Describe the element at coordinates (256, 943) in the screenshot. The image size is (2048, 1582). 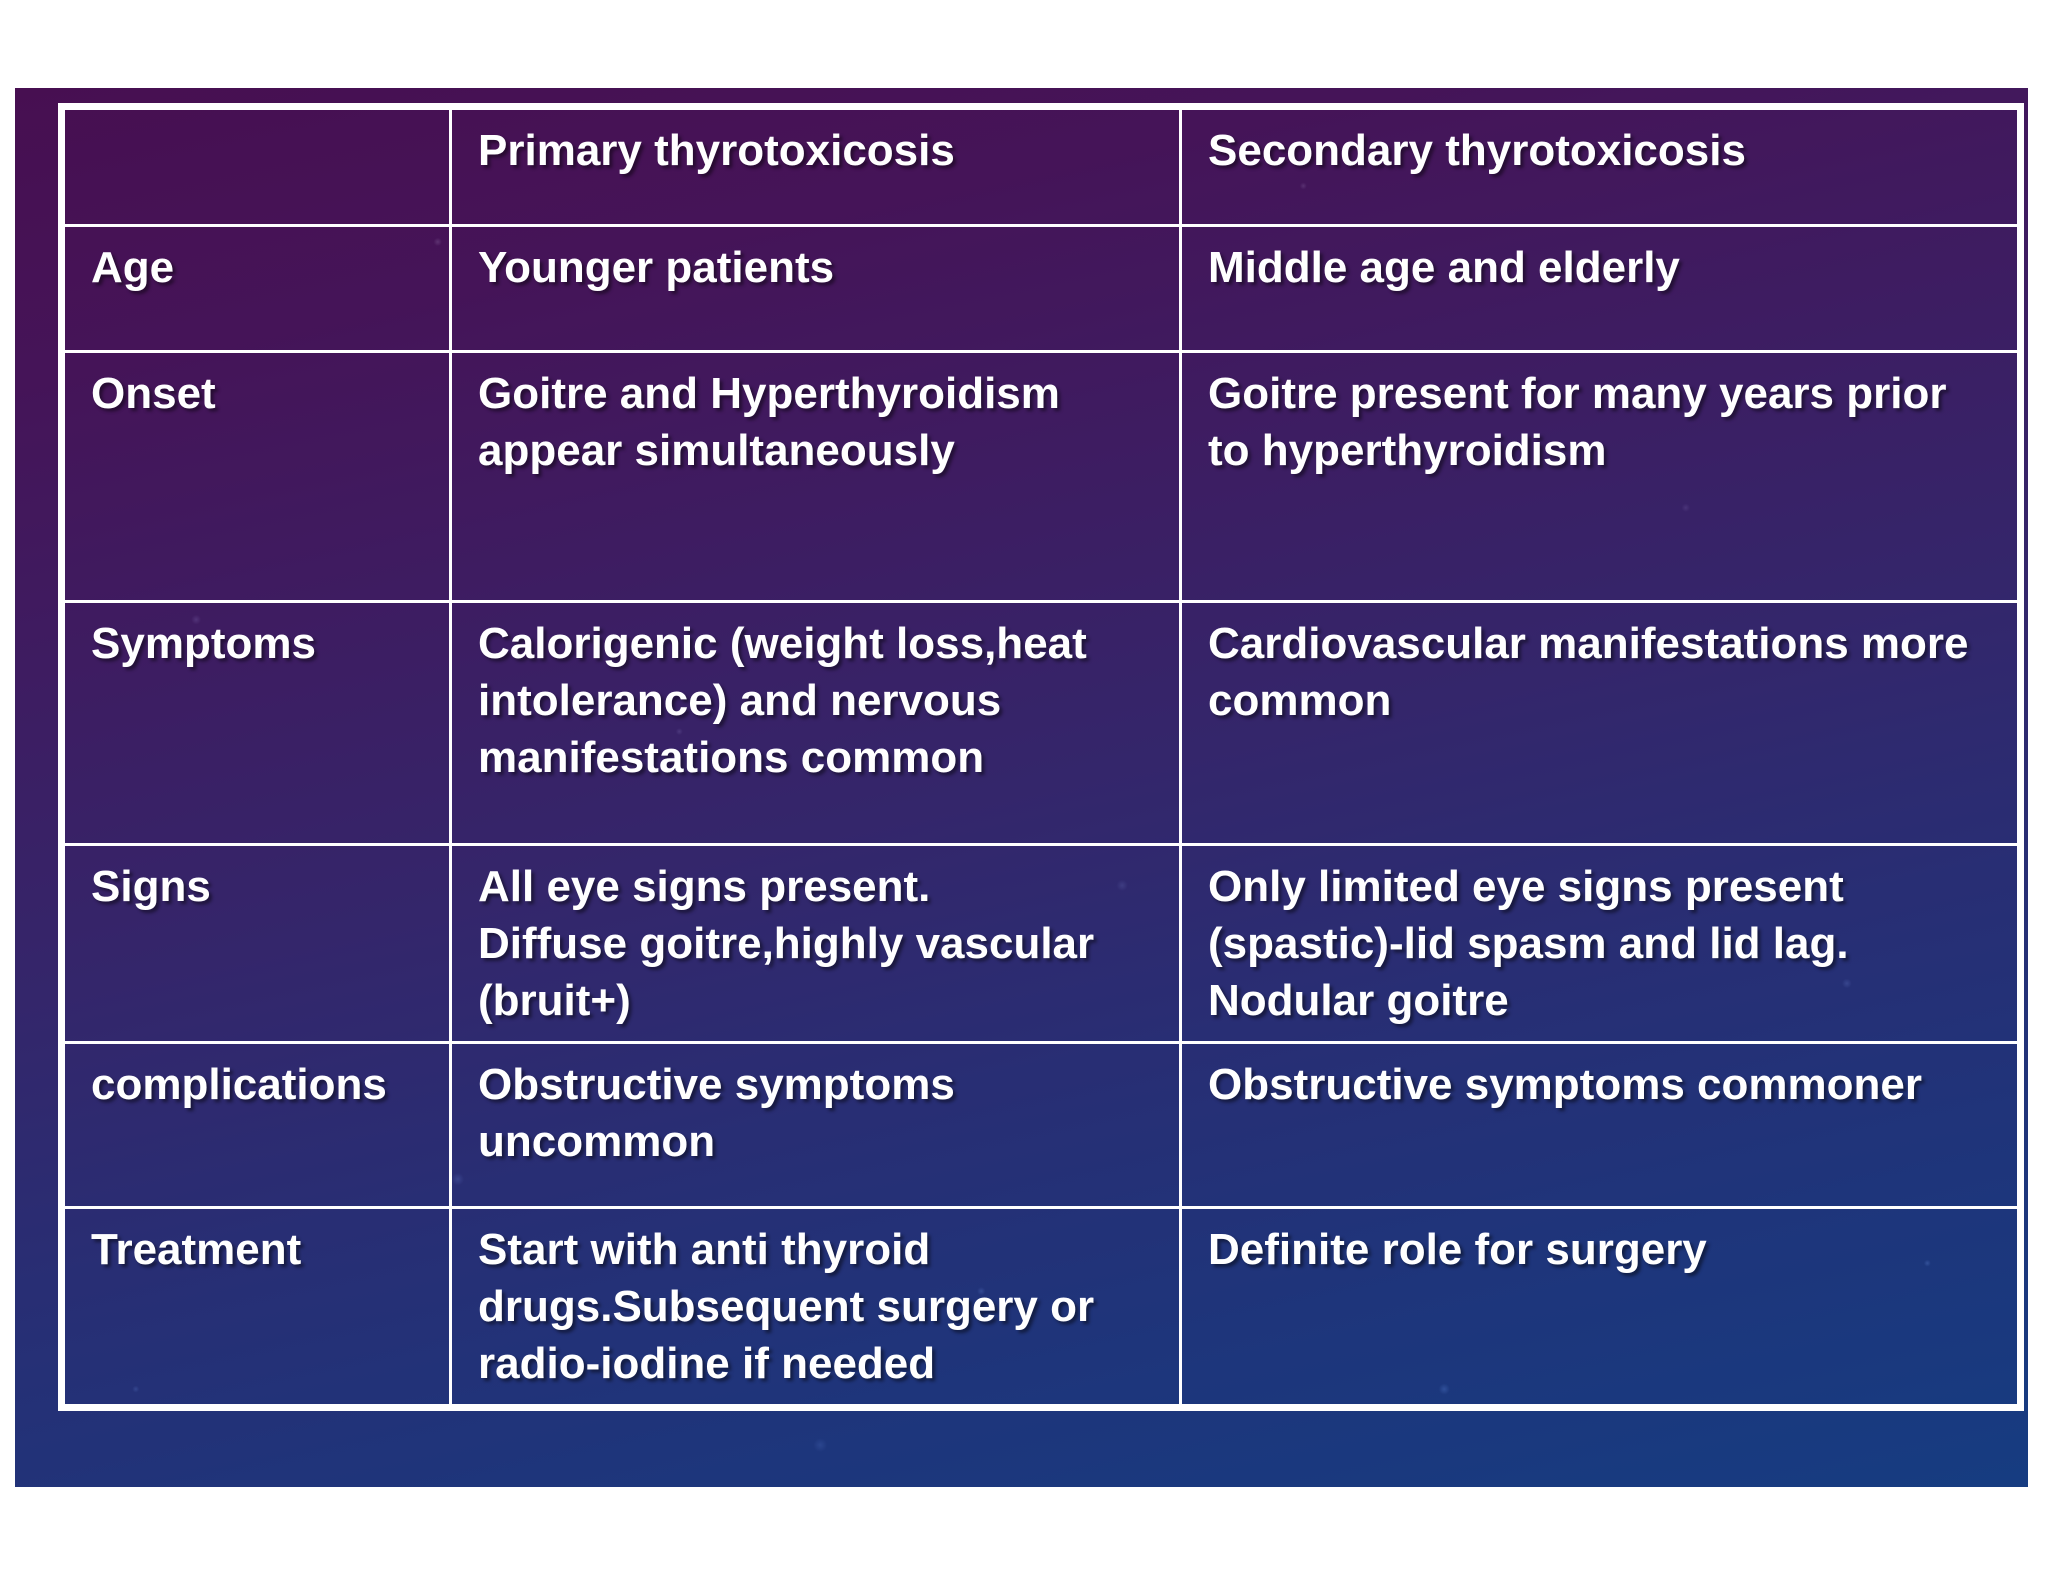
I see `row-label-signs: Signs` at that location.